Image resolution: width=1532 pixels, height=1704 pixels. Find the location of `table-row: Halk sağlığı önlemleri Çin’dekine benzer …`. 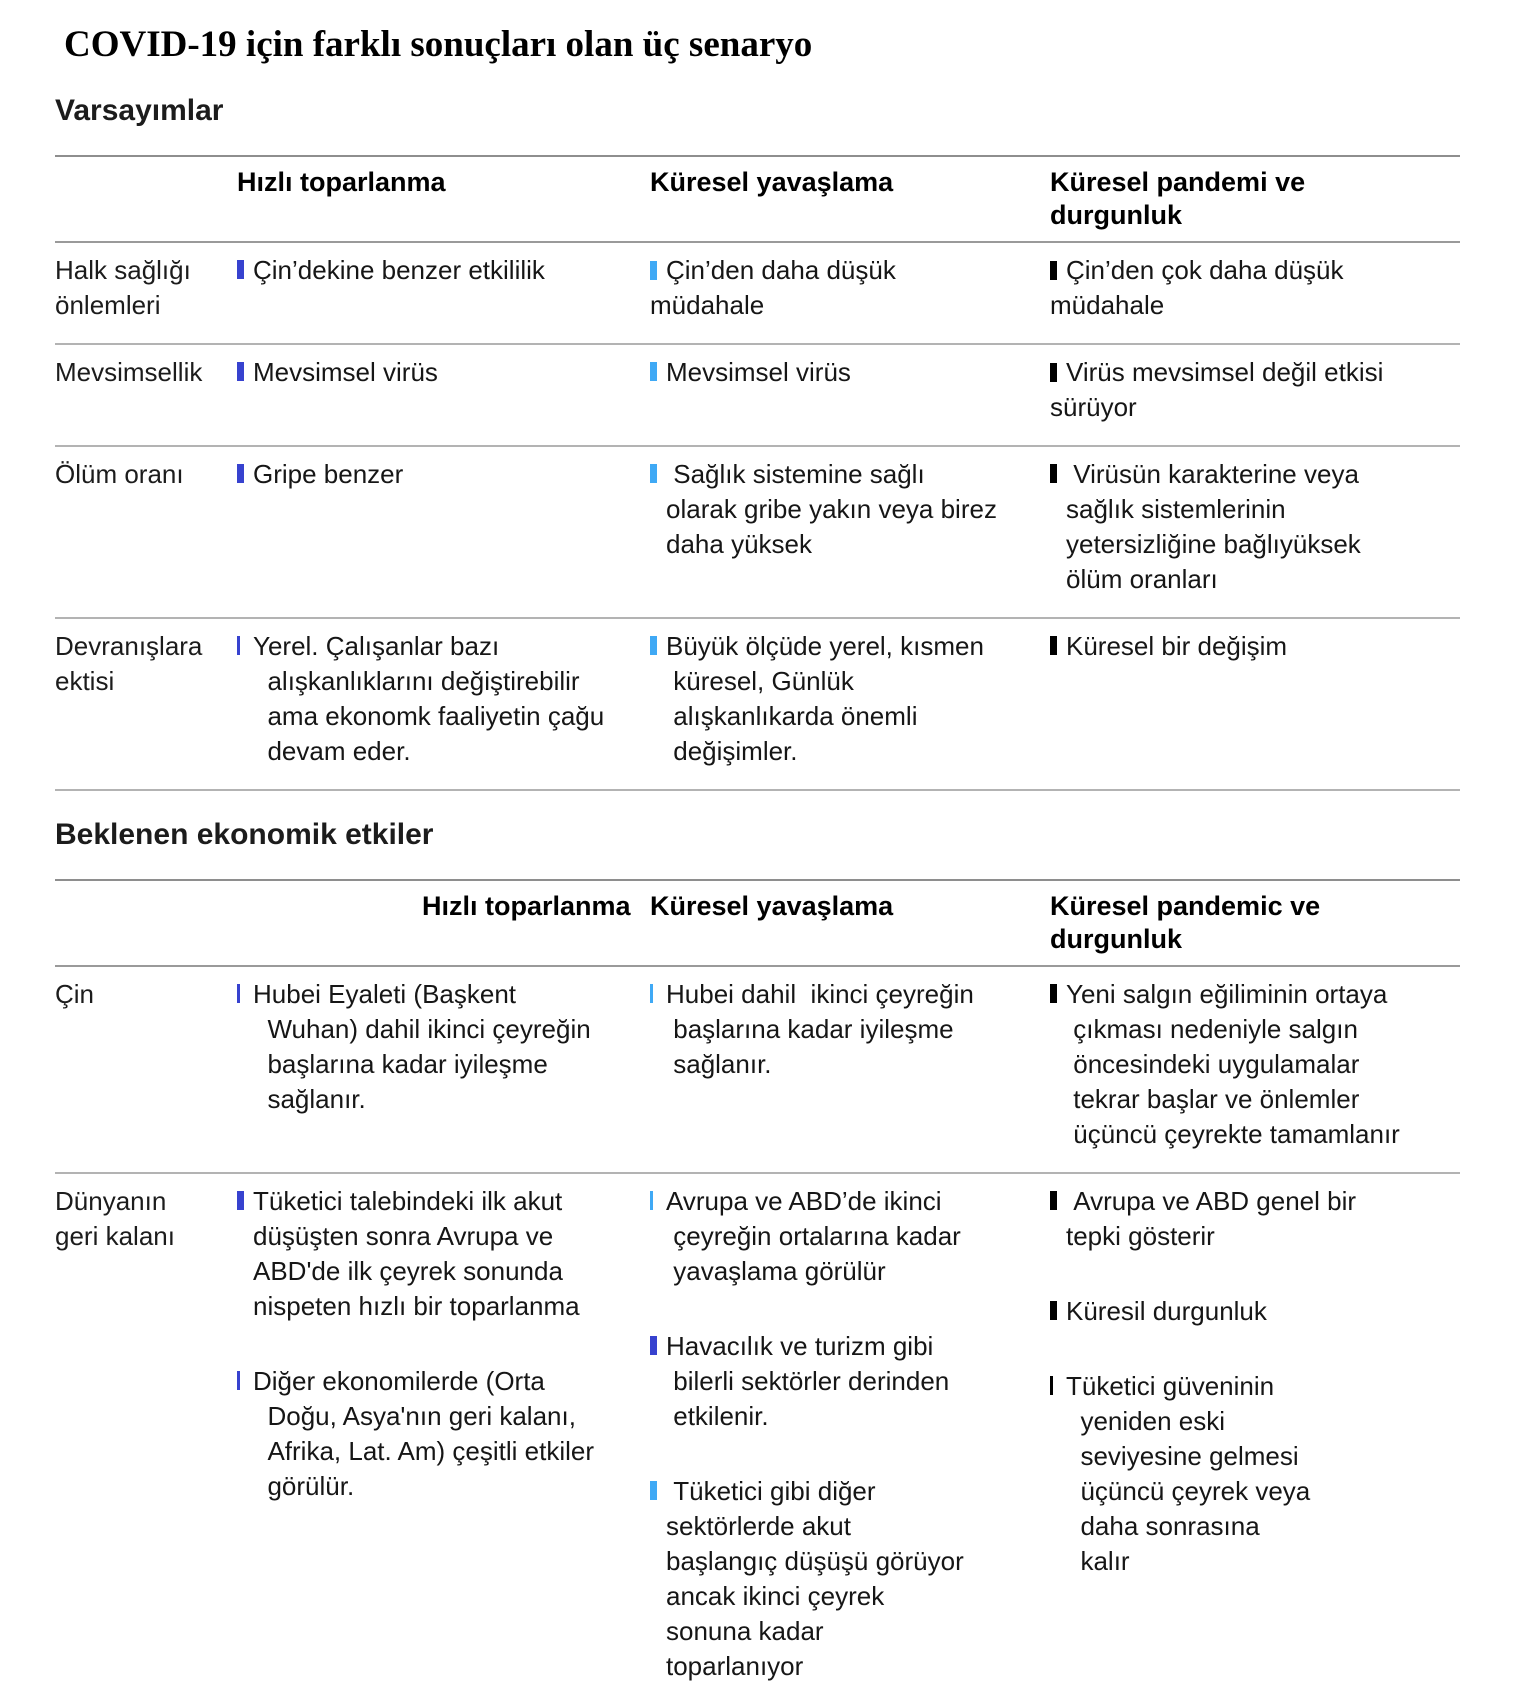

table-row: Halk sağlığı önlemleri Çin’dekine benzer … is located at coordinates (757, 294).